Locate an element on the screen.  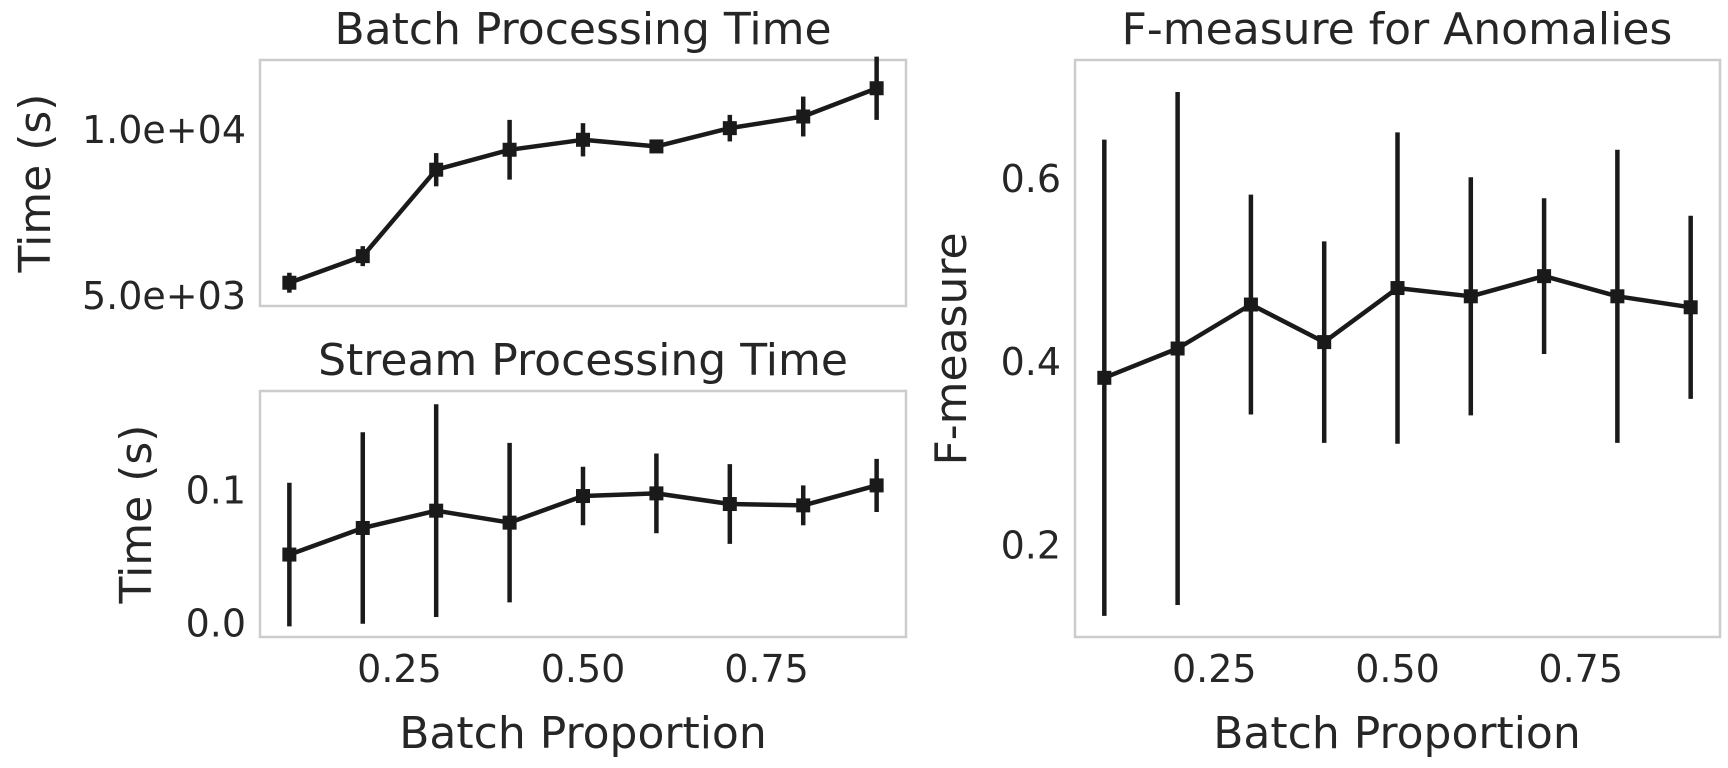
fmeasure-y-tick-label: 0.6 is located at coordinates (1031, 179).